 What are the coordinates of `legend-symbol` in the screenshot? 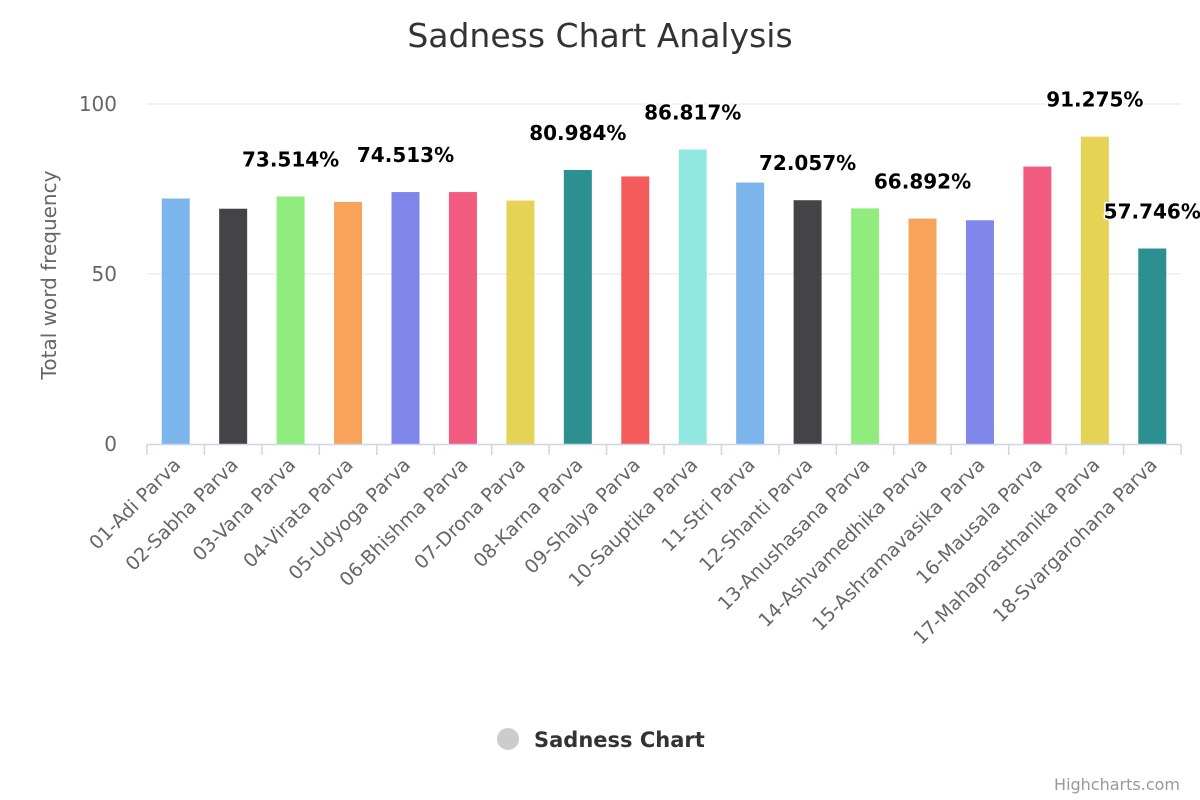 It's located at (508, 739).